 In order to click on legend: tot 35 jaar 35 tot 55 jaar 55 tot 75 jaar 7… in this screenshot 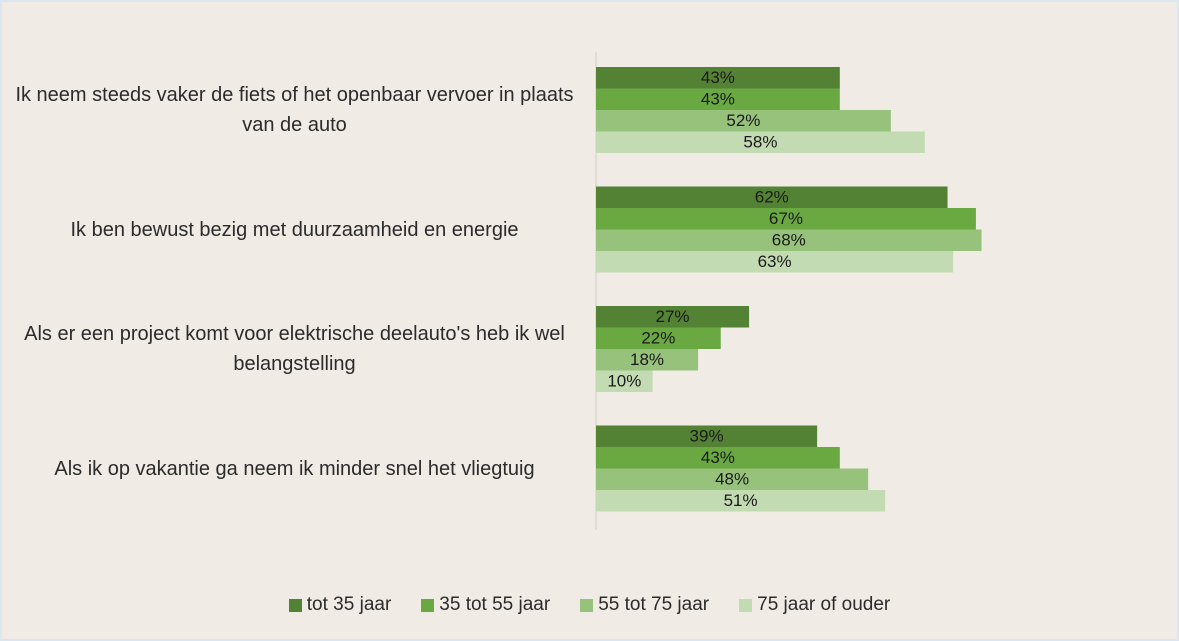, I will do `click(589, 605)`.